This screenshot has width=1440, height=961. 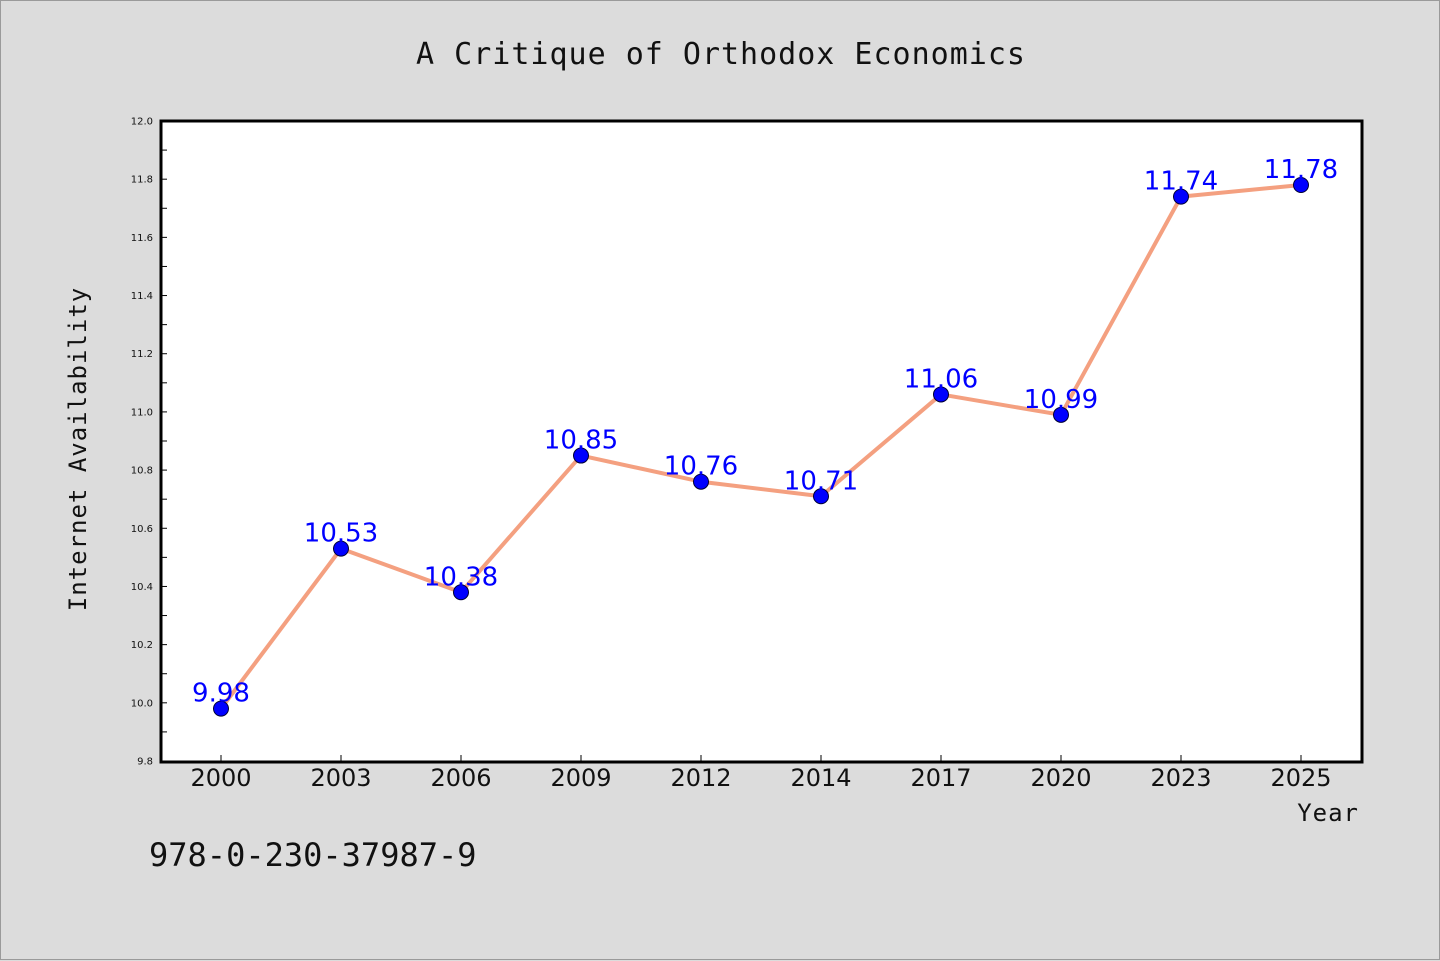 I want to click on data-label: 10.53, so click(x=341, y=534).